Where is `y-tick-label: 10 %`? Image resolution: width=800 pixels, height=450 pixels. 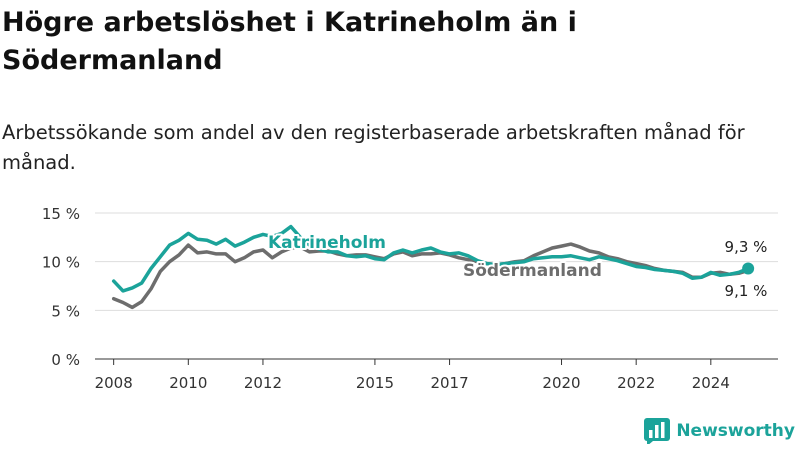
y-tick-label: 10 % is located at coordinates (61, 263).